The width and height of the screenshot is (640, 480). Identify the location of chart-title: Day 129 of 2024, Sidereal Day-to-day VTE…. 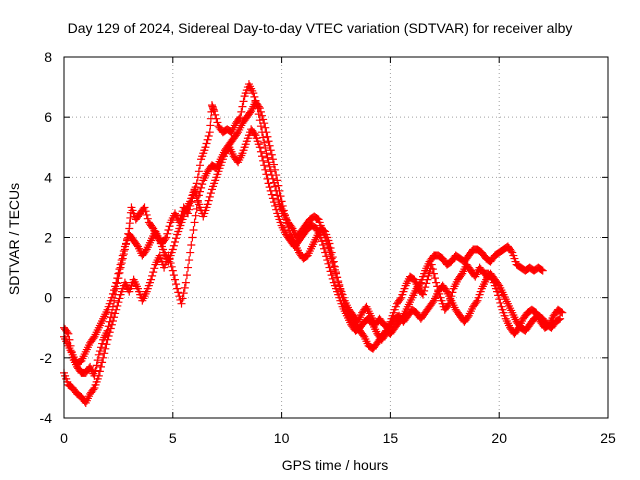
(320, 28).